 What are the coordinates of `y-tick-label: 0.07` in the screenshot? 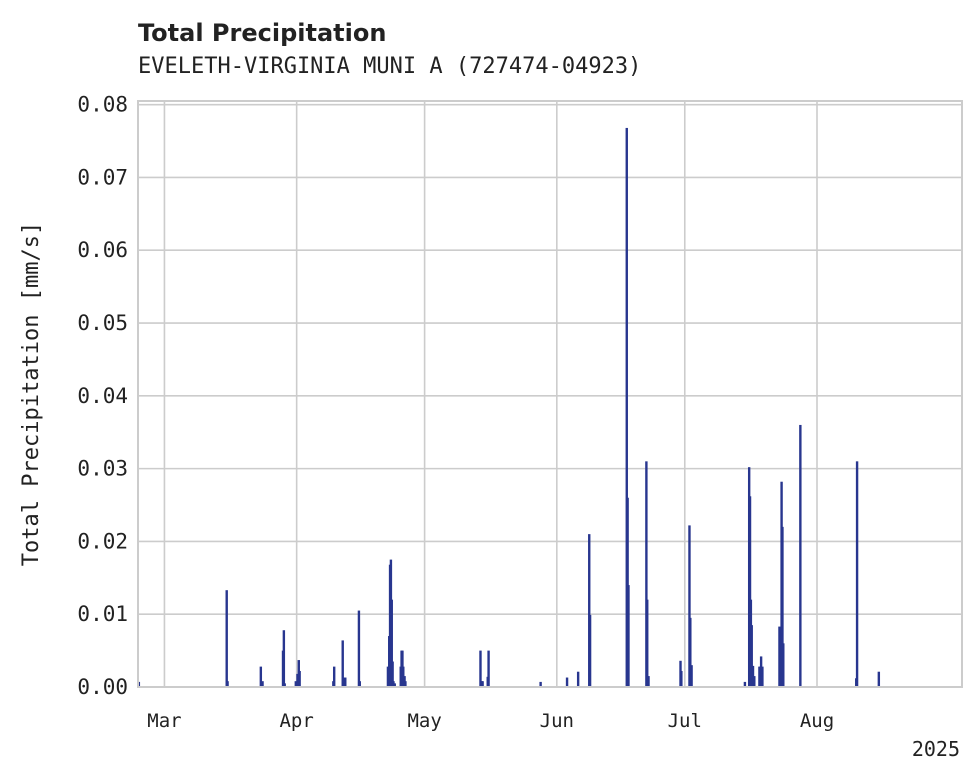 It's located at (102, 177).